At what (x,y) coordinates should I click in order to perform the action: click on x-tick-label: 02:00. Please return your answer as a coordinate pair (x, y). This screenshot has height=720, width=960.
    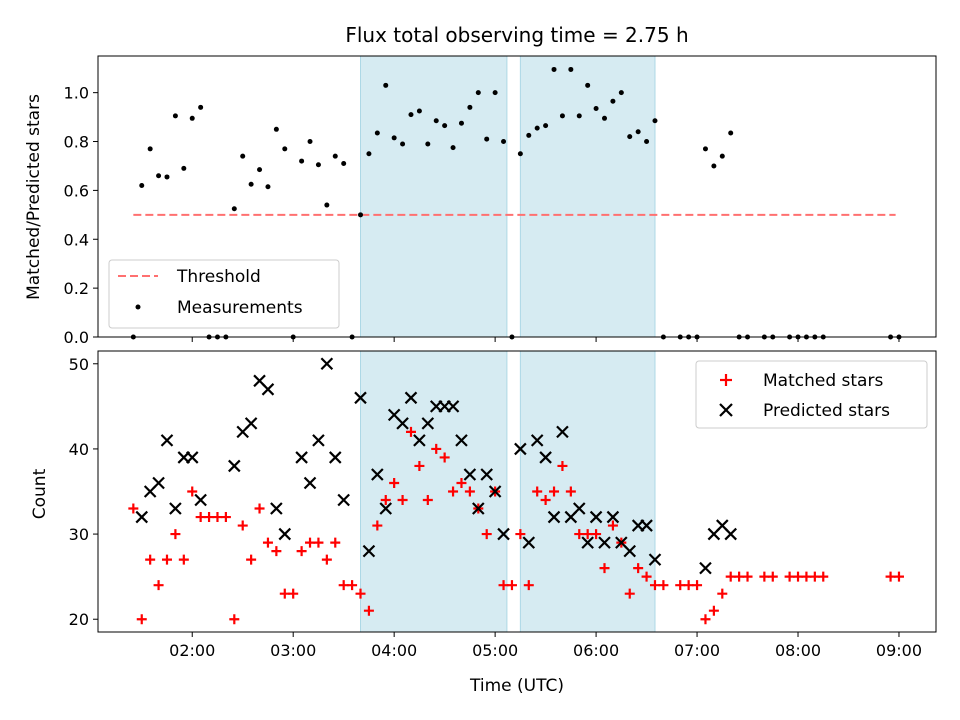
    Looking at the image, I should click on (192, 650).